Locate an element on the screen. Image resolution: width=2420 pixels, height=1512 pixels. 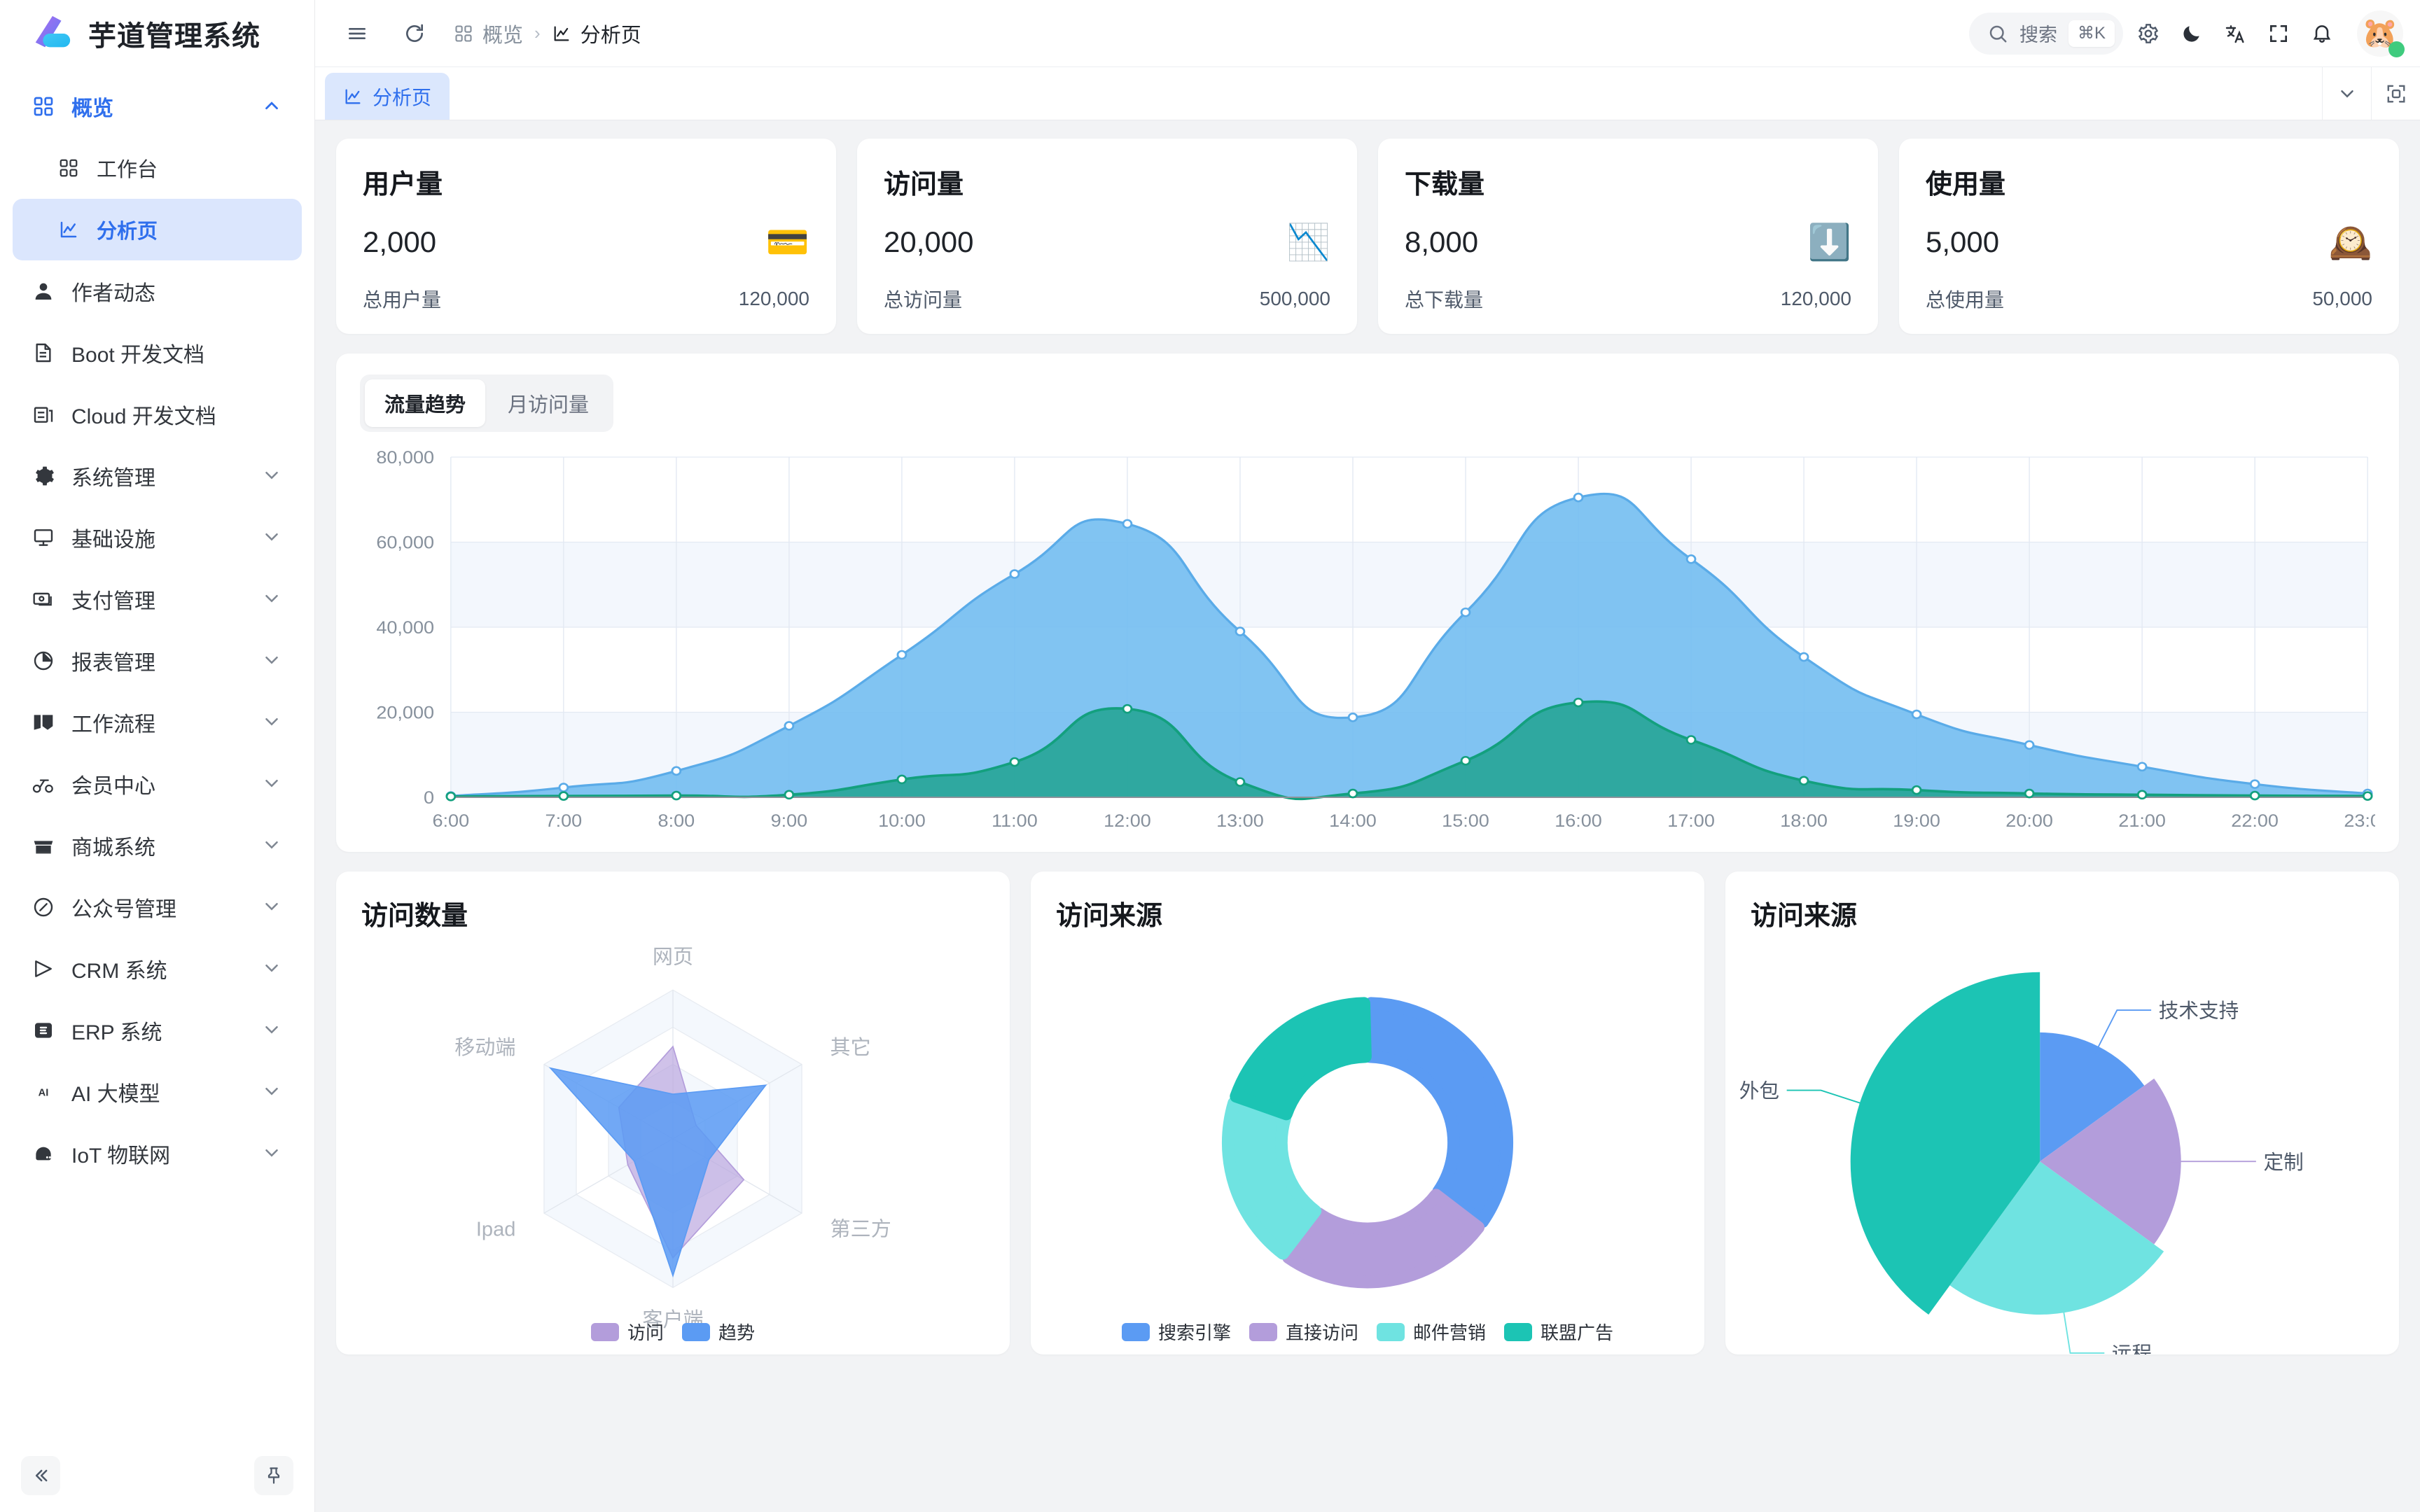
svg-text: Ipad is located at coordinates (496, 1229).